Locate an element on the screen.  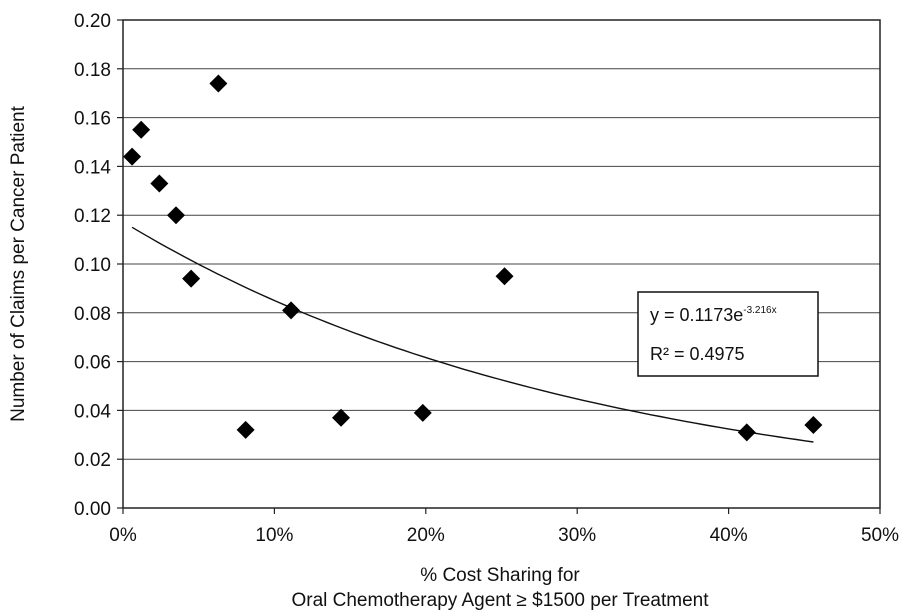
x-tick-label: 10% is located at coordinates (274, 535).